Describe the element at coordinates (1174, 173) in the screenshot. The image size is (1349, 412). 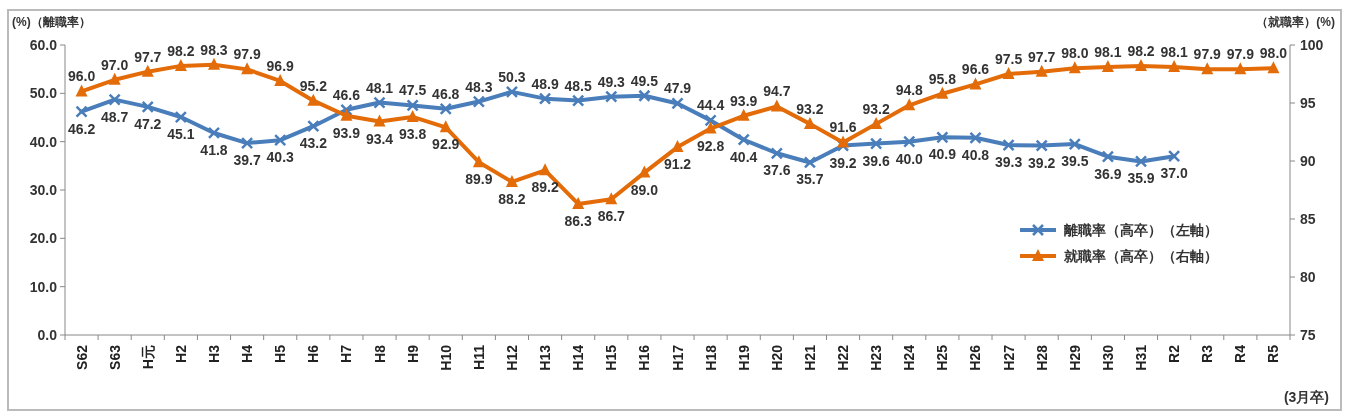
I see `data-label: 37.0` at that location.